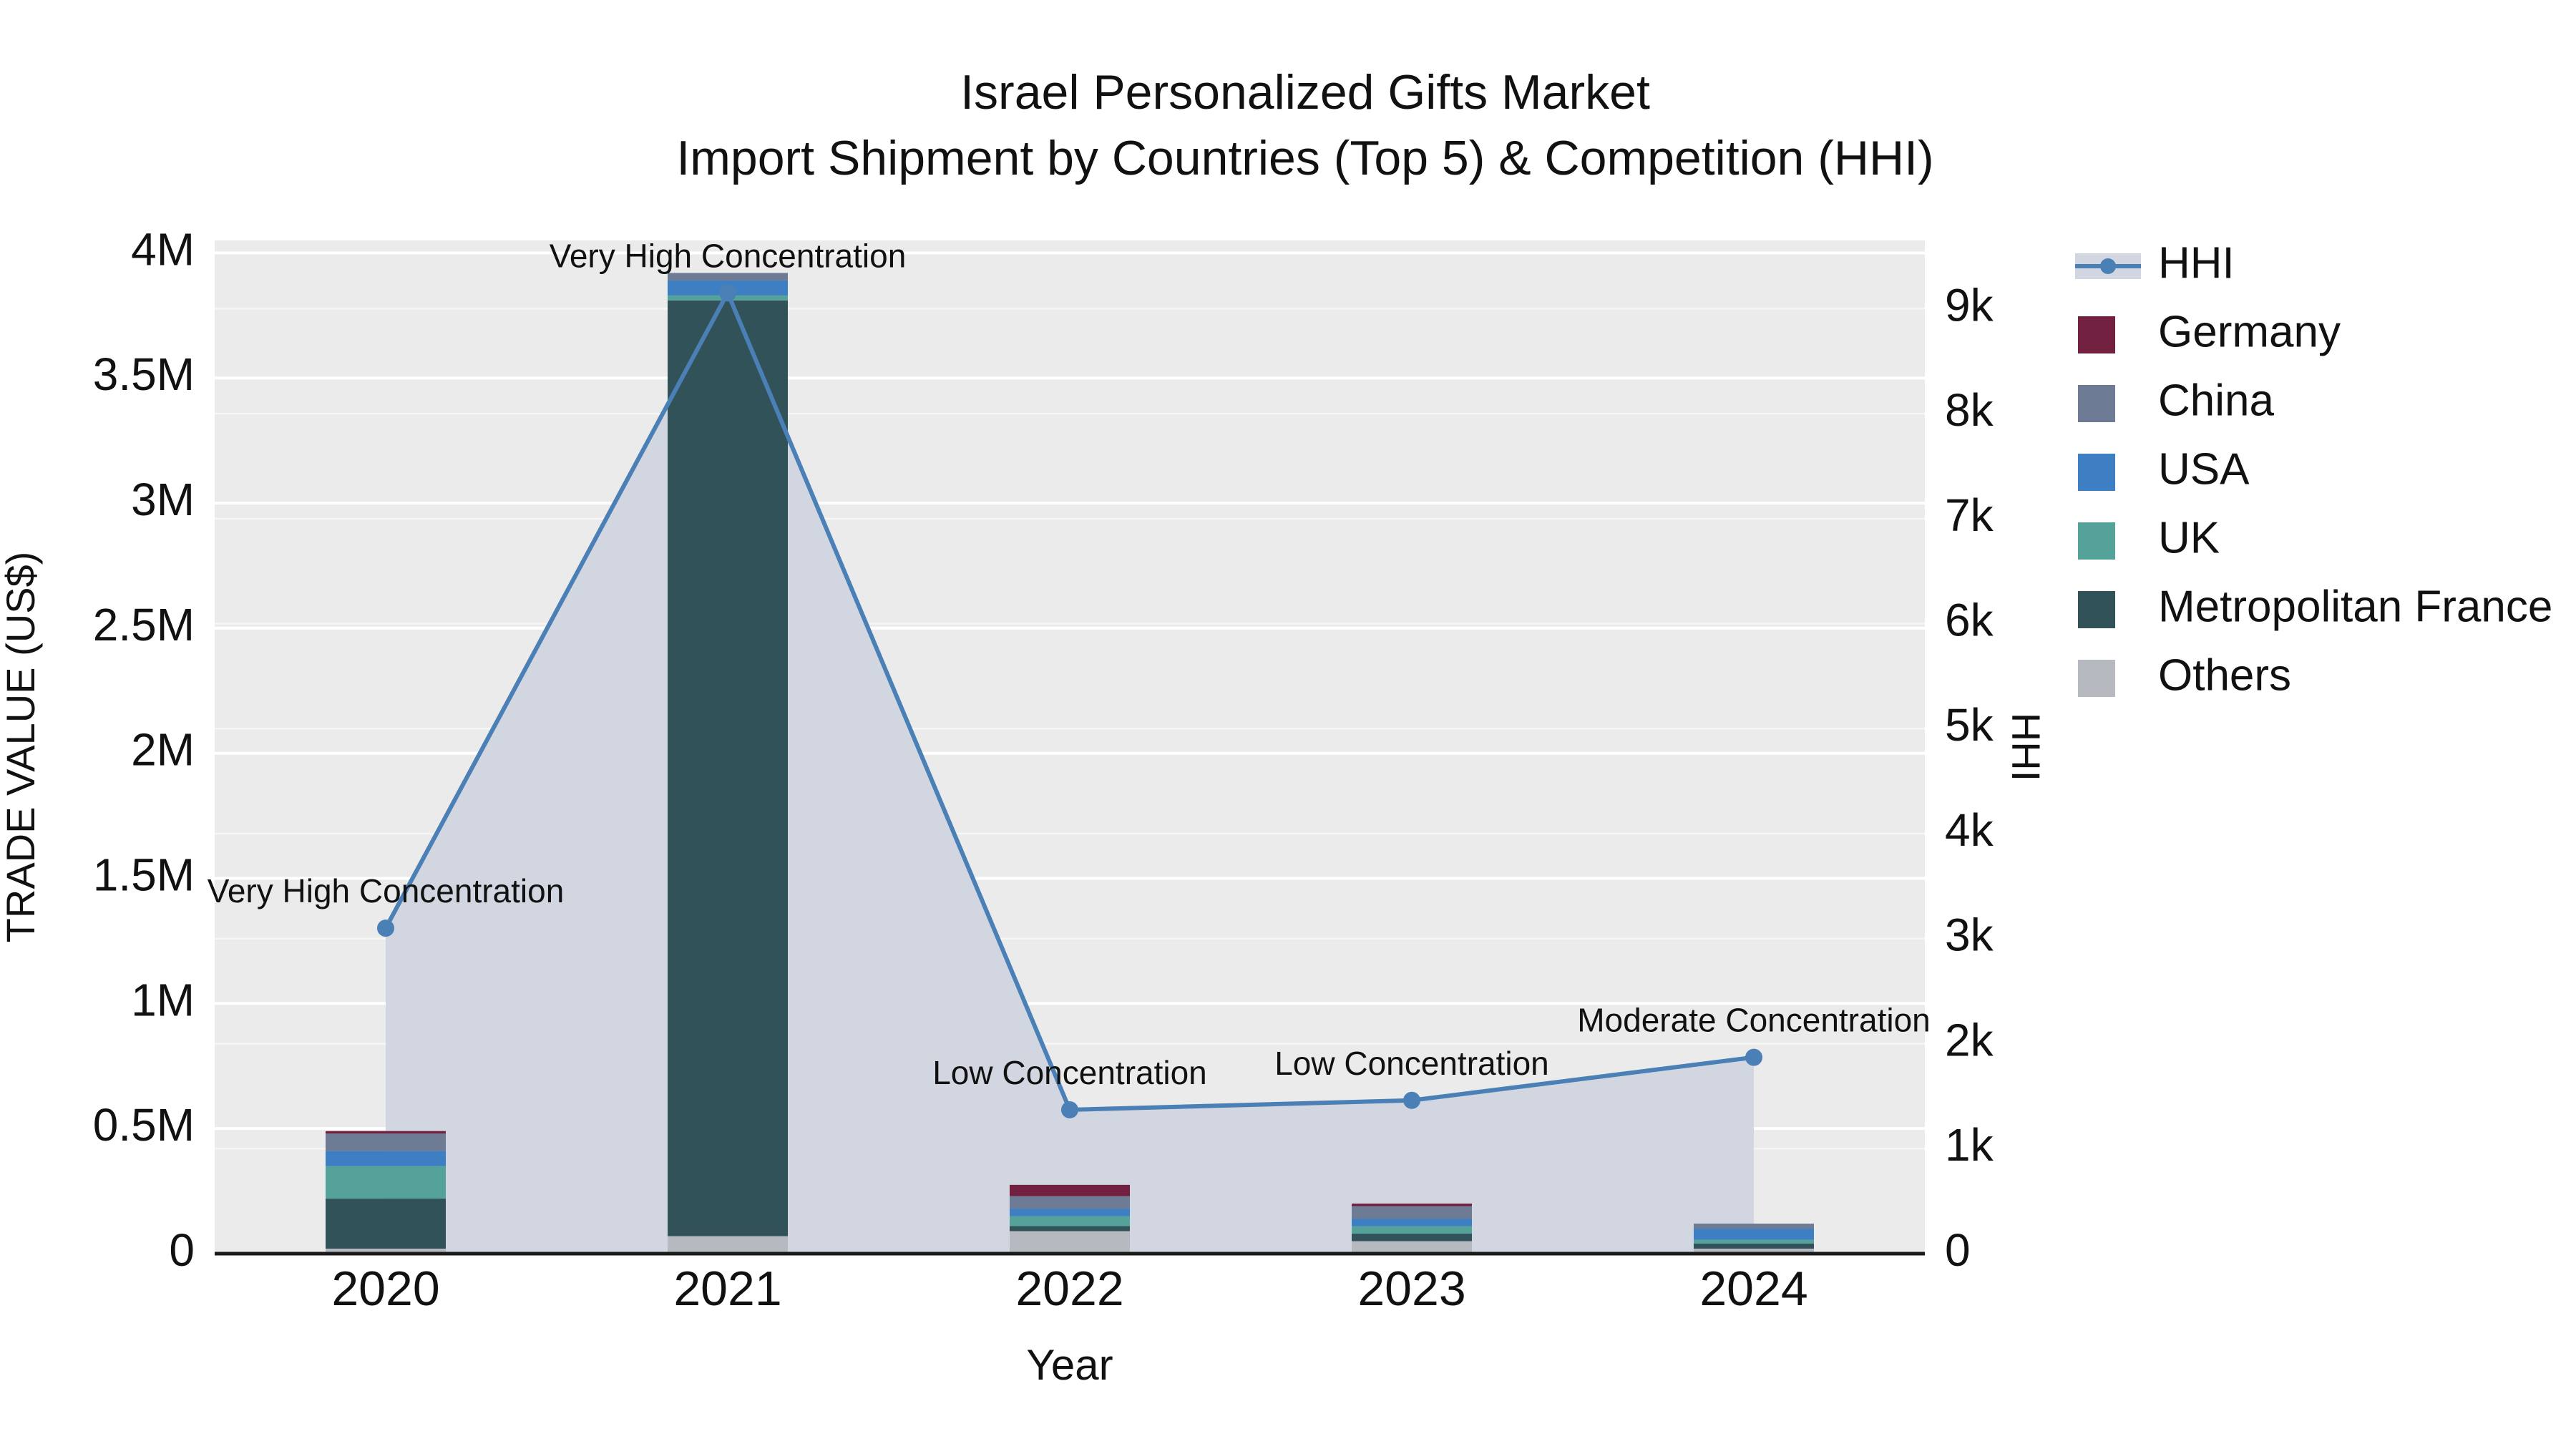 The image size is (2576, 1449). I want to click on annotation-2024: Moderate Concentration, so click(1754, 1020).